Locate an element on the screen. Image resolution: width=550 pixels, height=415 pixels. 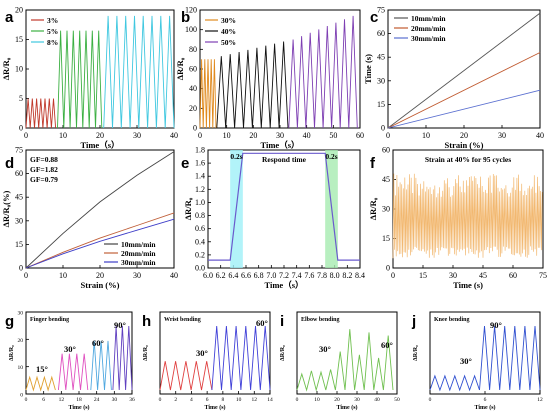
panel-label-c: c is located at coordinates (374, 17).